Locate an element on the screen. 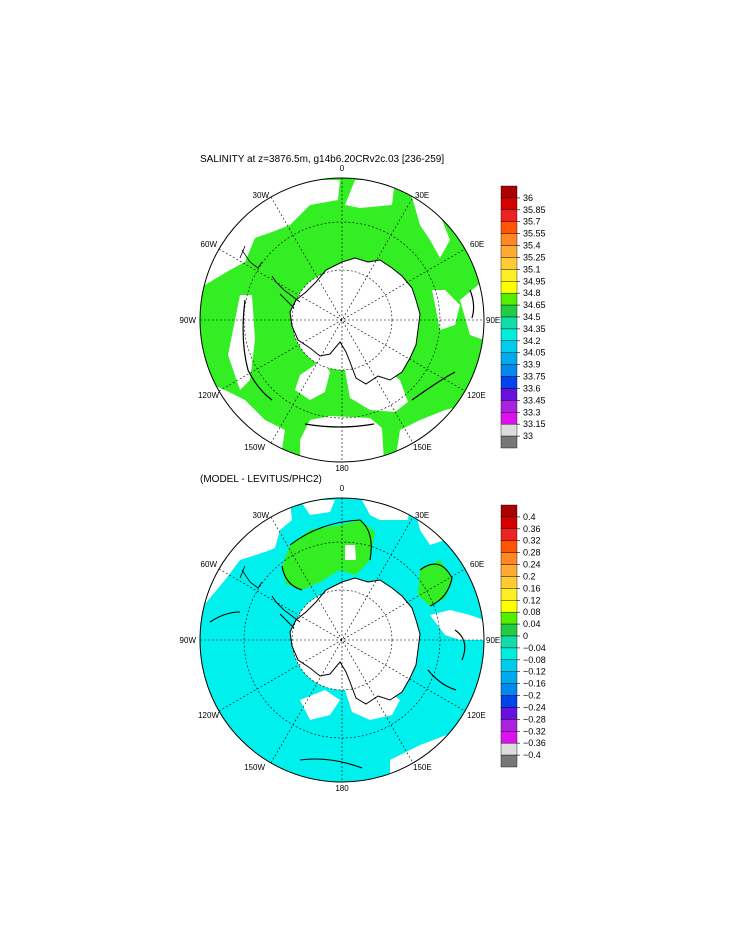 This screenshot has width=733, height=945. colorbar-label: 35.85 is located at coordinates (534, 210).